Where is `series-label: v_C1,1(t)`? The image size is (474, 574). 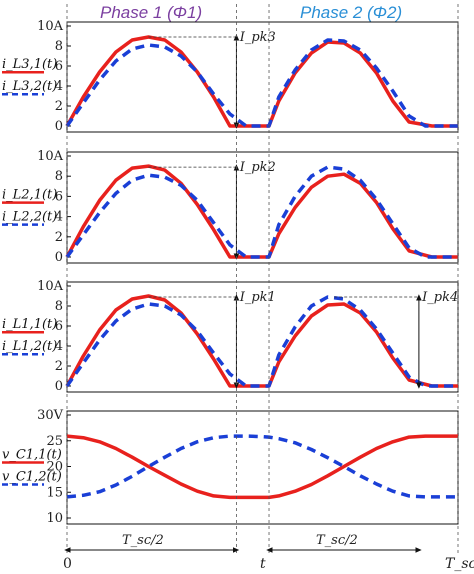
series-label: v_C1,1(t) is located at coordinates (32, 454).